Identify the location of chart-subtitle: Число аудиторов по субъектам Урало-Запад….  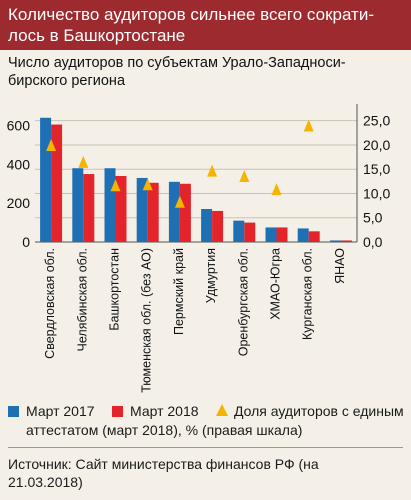
(177, 72).